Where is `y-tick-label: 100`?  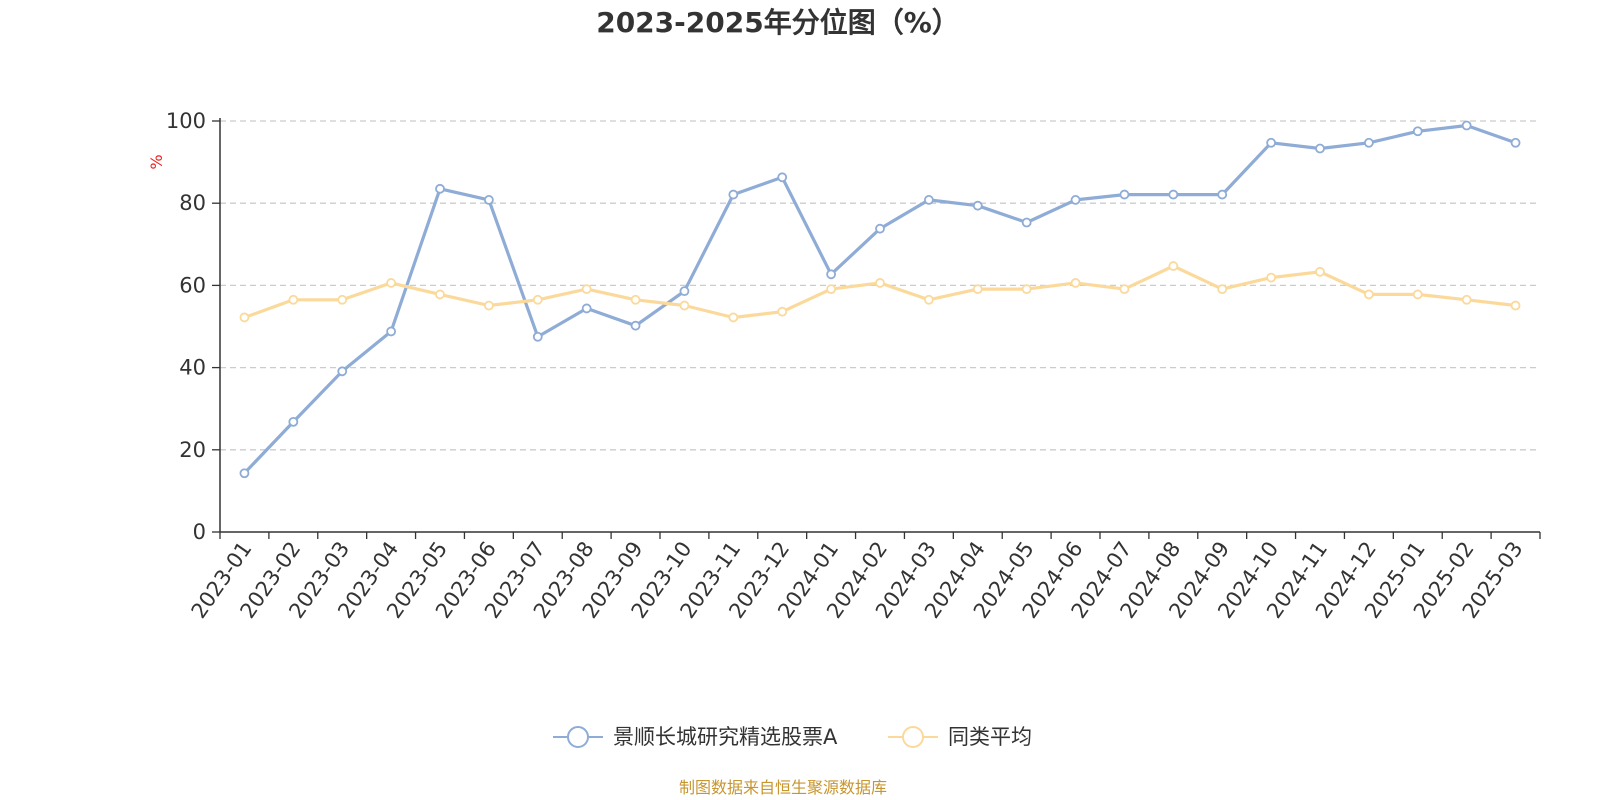 y-tick-label: 100 is located at coordinates (186, 121).